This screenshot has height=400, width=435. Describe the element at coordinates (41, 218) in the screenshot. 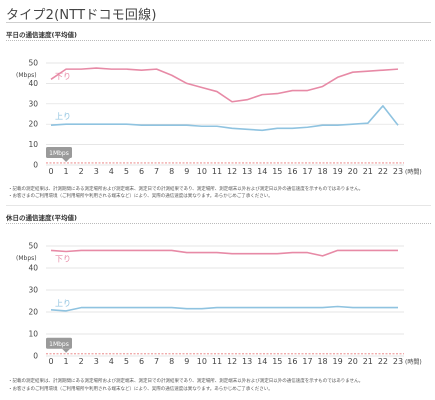

I see `holiday-section-title: 休日の通信速度(平均値)` at that location.